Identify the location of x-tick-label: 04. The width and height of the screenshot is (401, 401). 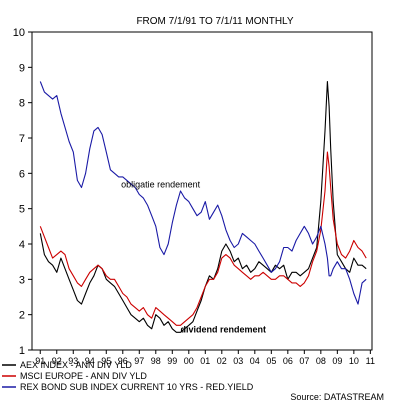
(255, 361).